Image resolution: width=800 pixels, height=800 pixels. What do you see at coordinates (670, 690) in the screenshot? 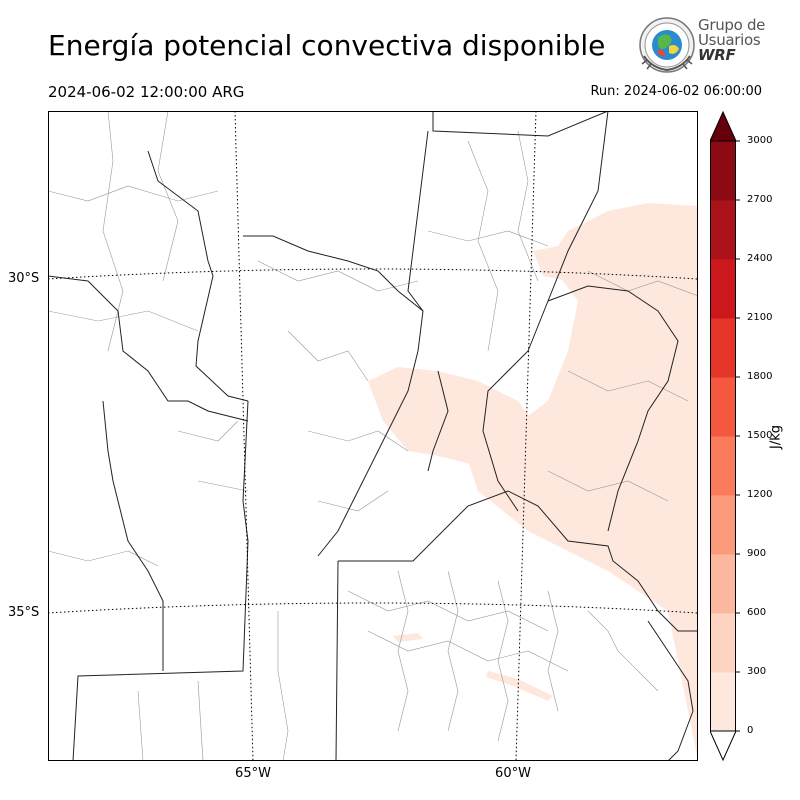
I see `coastline` at bounding box center [670, 690].